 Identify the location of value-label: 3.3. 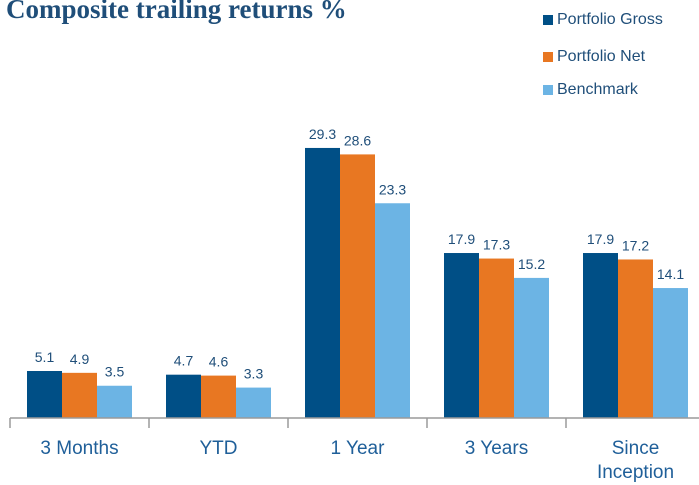
(254, 374).